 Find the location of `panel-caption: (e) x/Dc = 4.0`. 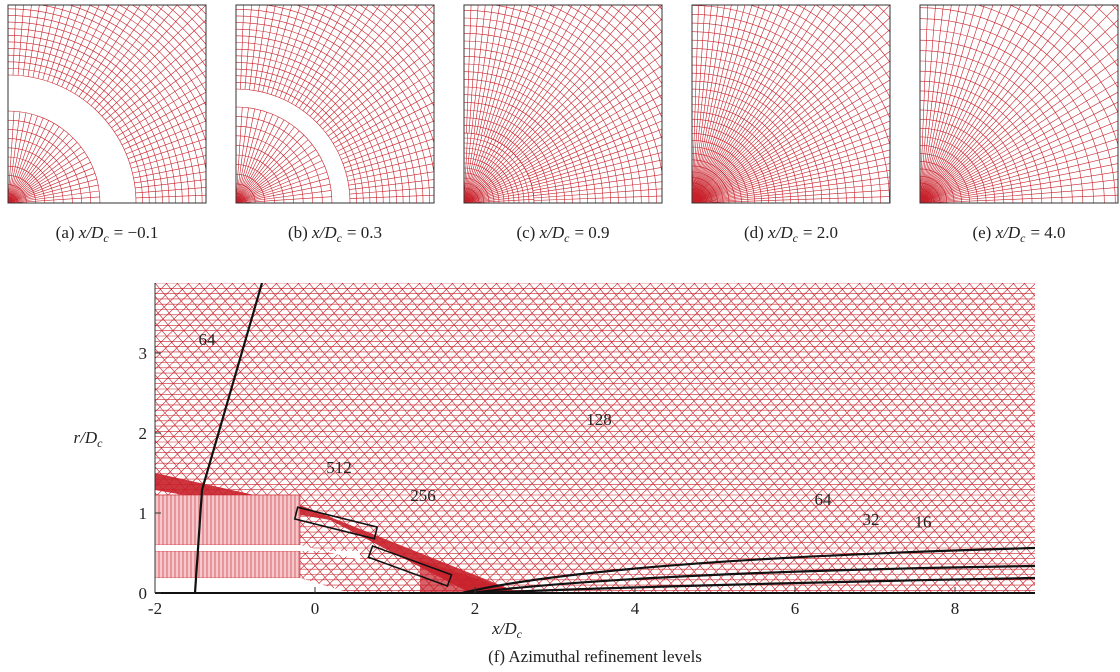

panel-caption: (e) x/Dc = 4.0 is located at coordinates (1018, 234).